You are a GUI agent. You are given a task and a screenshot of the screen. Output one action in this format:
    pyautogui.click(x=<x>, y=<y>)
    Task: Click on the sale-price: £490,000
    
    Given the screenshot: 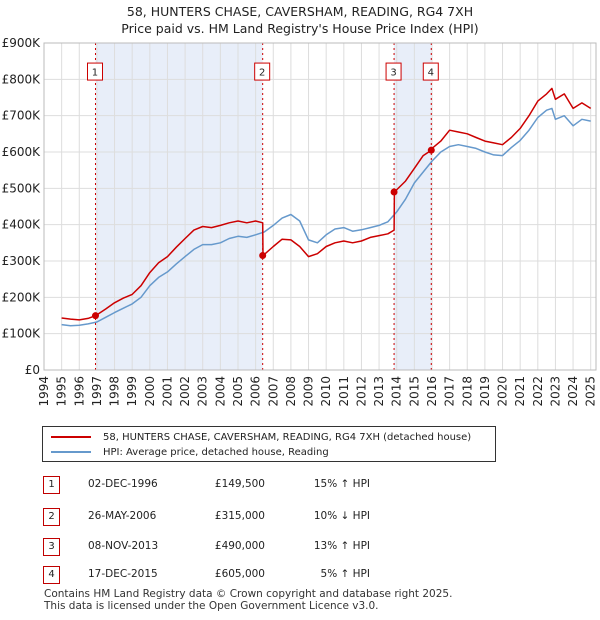 What is the action you would take?
    pyautogui.click(x=239, y=546)
    